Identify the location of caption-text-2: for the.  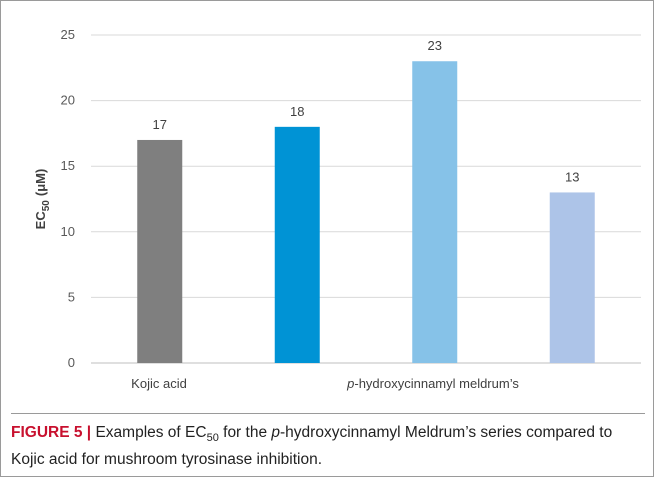
(245, 432).